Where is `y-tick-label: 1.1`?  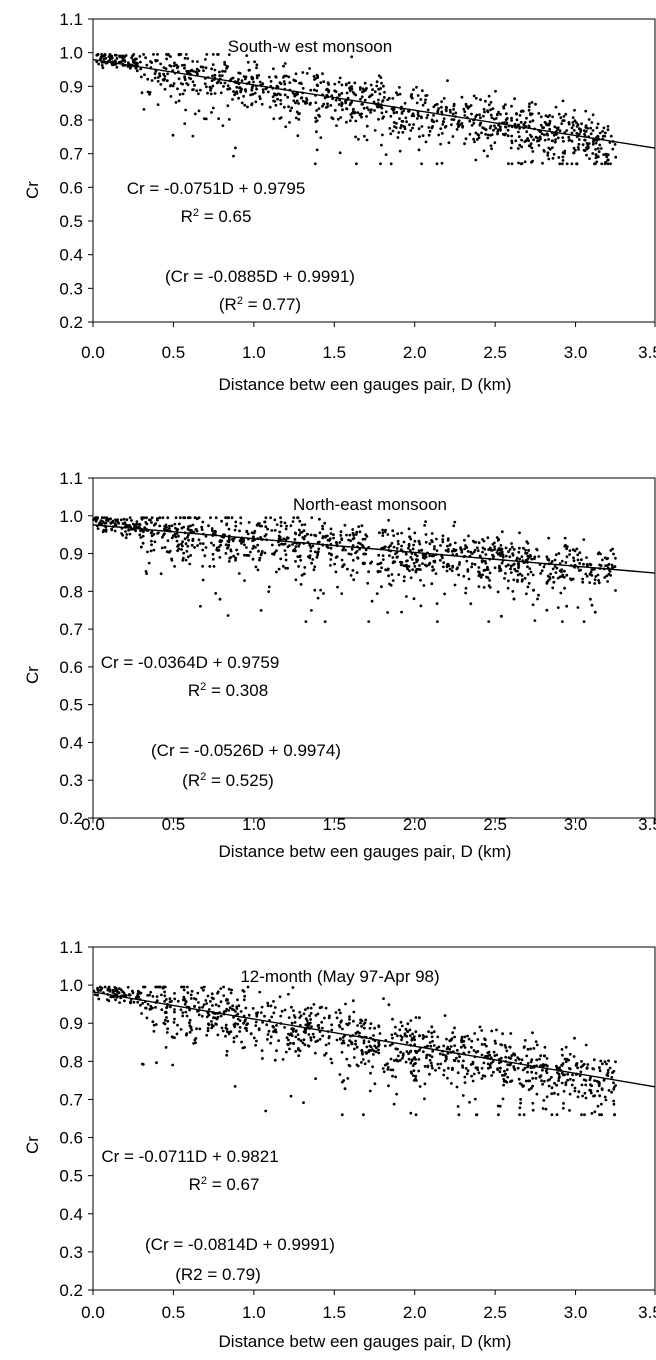 y-tick-label: 1.1 is located at coordinates (71, 947).